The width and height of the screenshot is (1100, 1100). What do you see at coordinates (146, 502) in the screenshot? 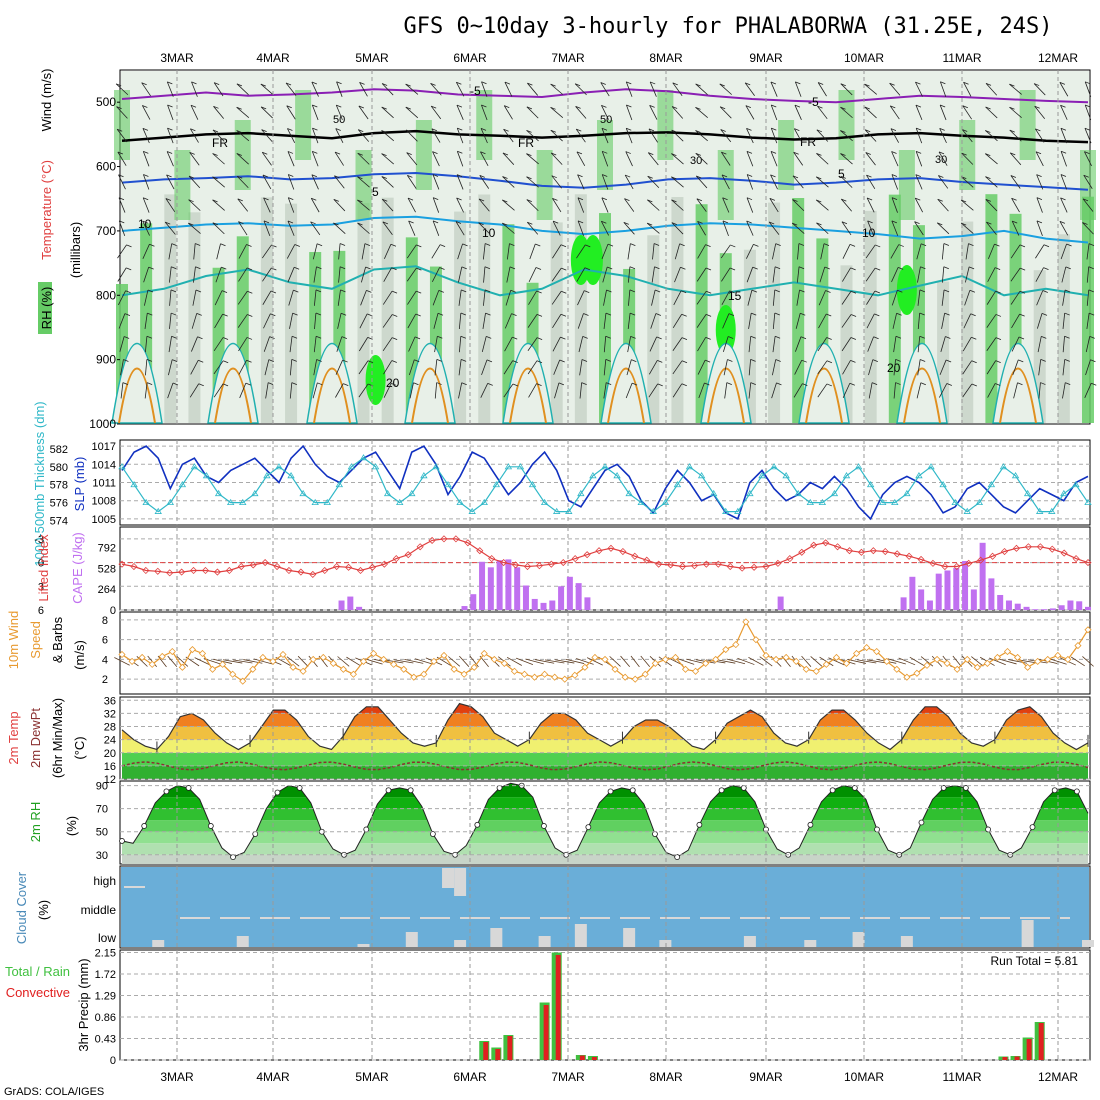
I see `thickness-marker` at bounding box center [146, 502].